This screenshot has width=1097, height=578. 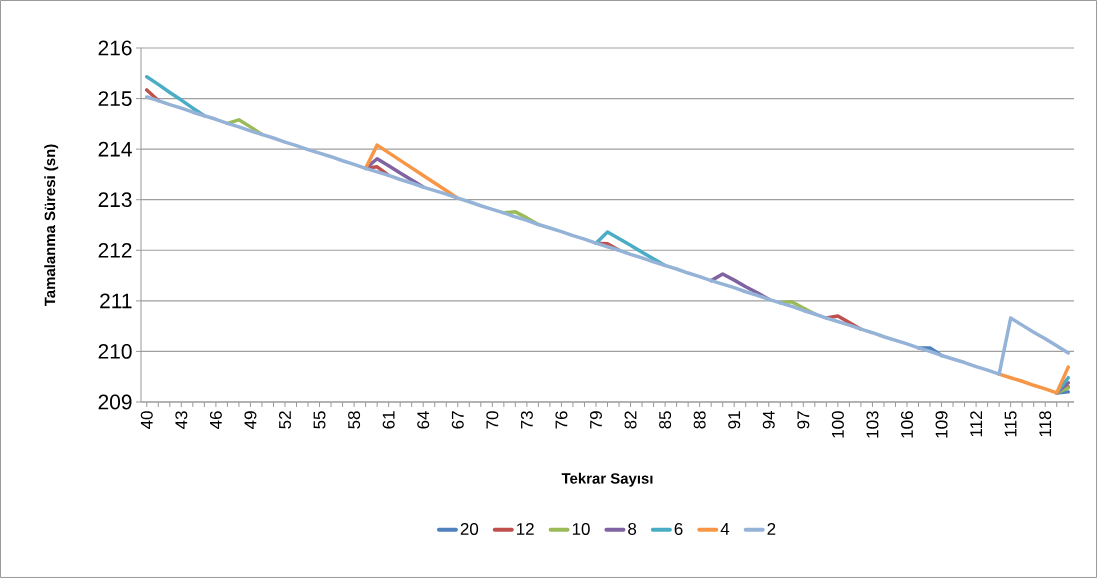 What do you see at coordinates (561, 420) in the screenshot?
I see `x-tick-label: 76` at bounding box center [561, 420].